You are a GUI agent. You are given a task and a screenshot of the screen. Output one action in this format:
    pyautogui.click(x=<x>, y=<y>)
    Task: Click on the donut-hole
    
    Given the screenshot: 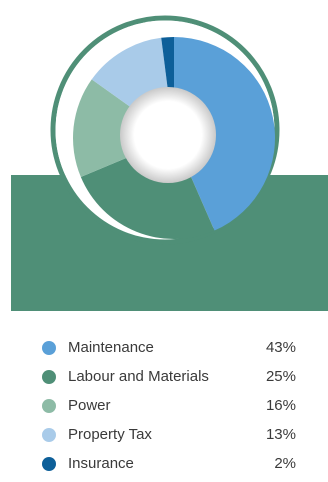 What is the action you would take?
    pyautogui.click(x=168, y=135)
    